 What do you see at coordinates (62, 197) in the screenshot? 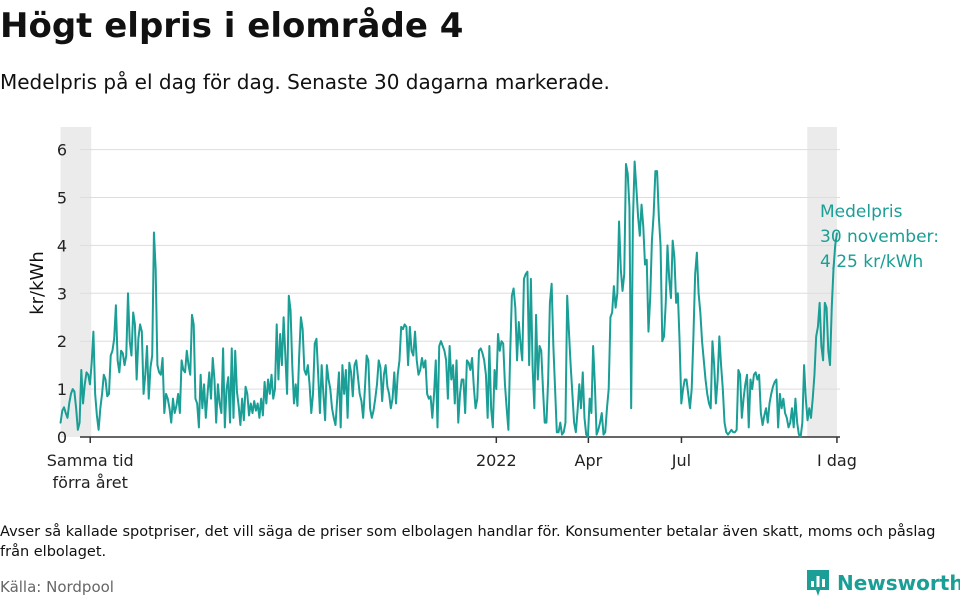
I see `y-tick-label: 5` at bounding box center [62, 197].